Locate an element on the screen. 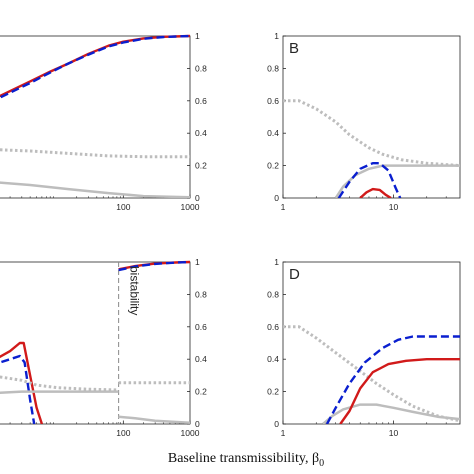 The image size is (474, 474). panel-letter: B is located at coordinates (294, 48).